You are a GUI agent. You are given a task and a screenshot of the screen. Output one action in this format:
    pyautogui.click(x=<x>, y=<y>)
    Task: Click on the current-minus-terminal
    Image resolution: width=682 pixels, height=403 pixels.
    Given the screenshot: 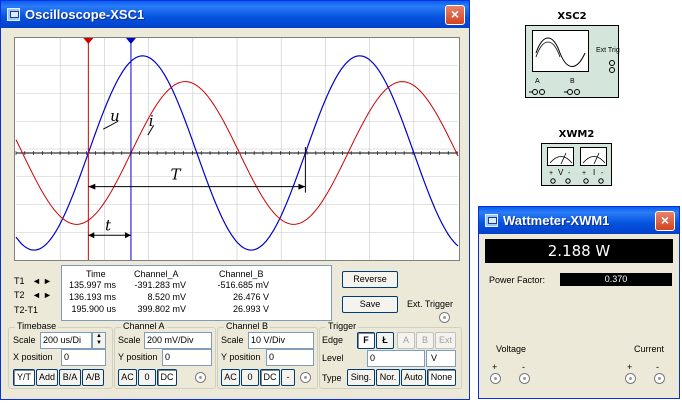 What is the action you would take?
    pyautogui.click(x=659, y=378)
    